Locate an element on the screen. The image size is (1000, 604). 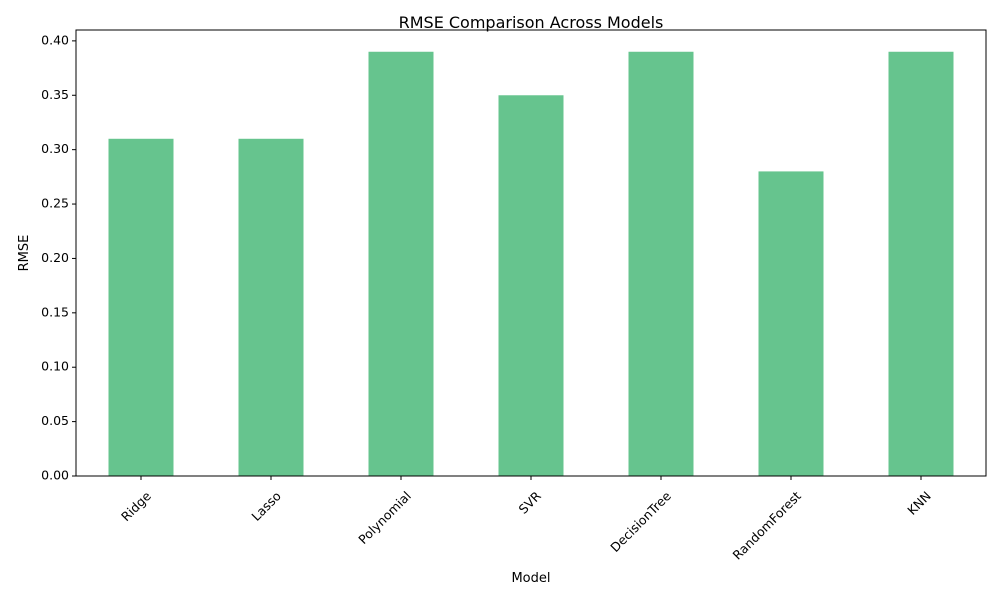
x-tick-label: Lasso is located at coordinates (266, 506).